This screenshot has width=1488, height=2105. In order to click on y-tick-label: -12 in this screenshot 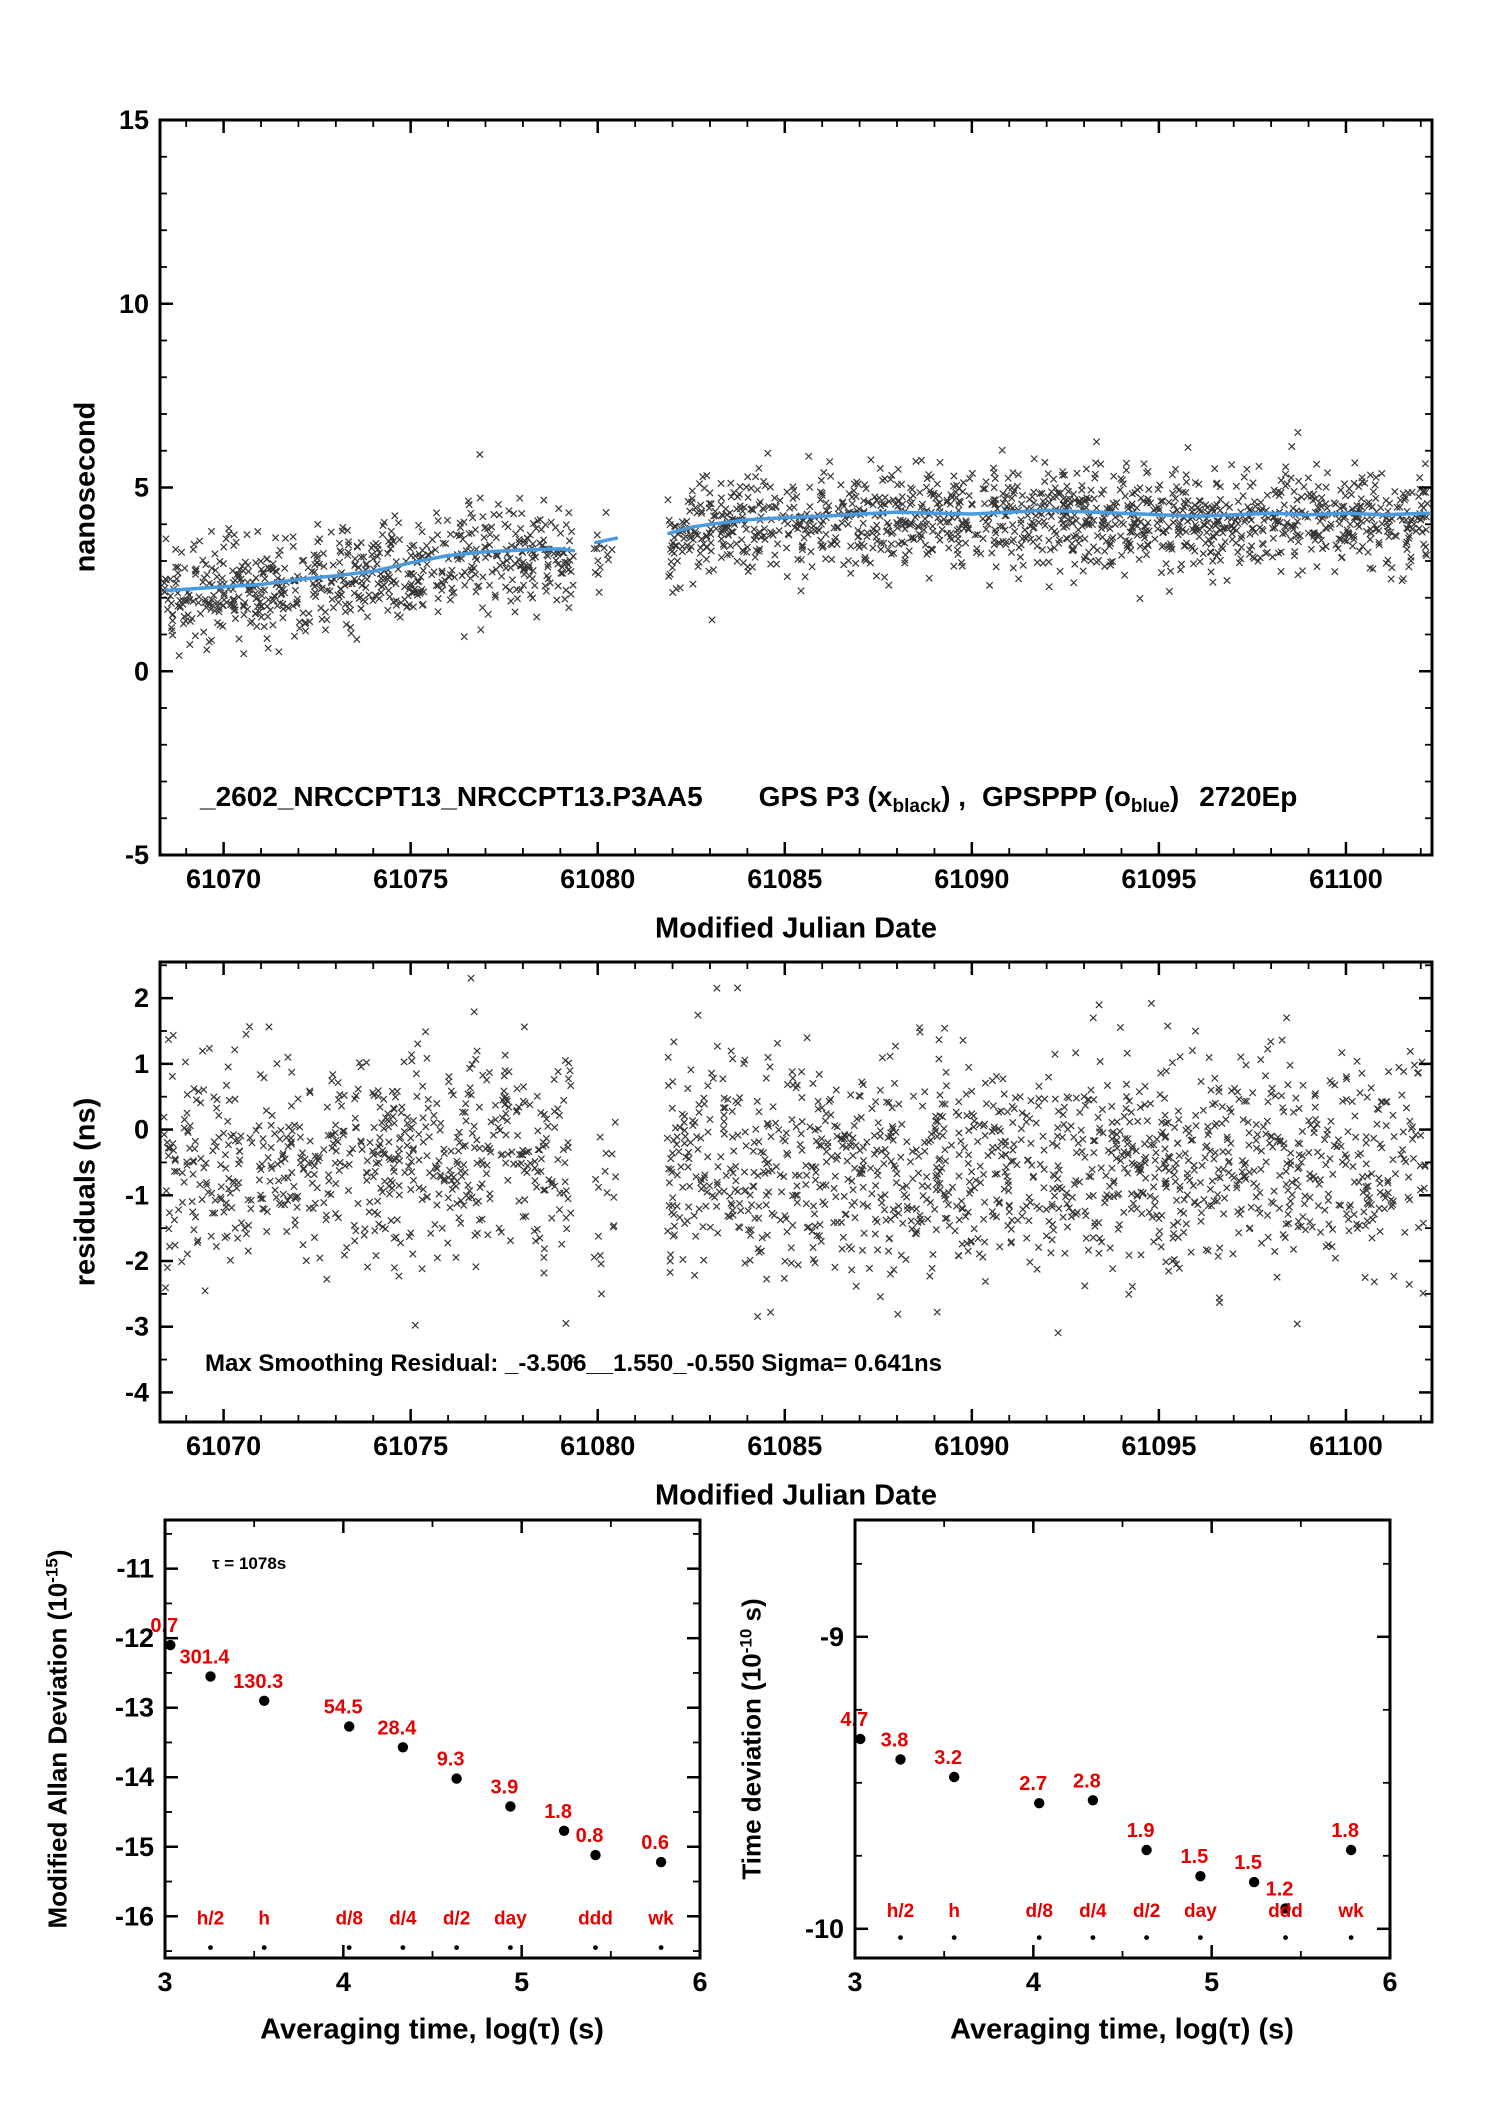, I will do `click(134, 1638)`.